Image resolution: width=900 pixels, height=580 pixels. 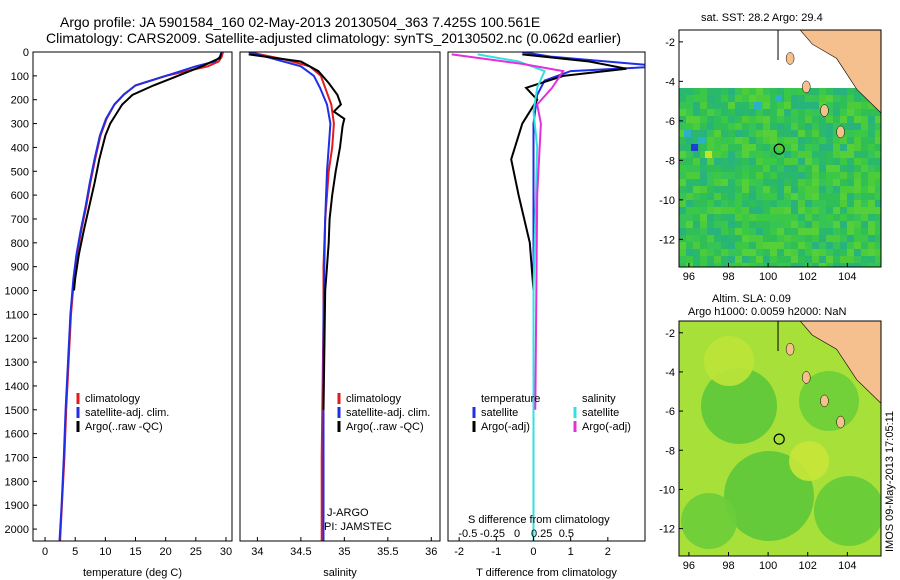 I want to click on legend-heading-salinity: salinity, so click(x=599, y=399).